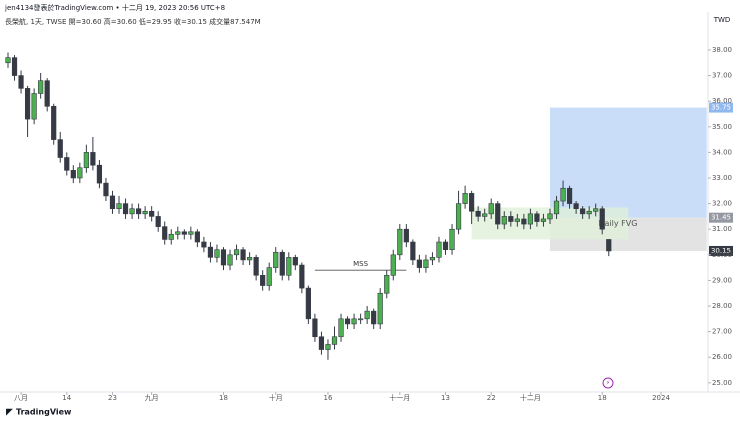  What do you see at coordinates (530, 397) in the screenshot?
I see `x-tick-label: 十二月` at bounding box center [530, 397].